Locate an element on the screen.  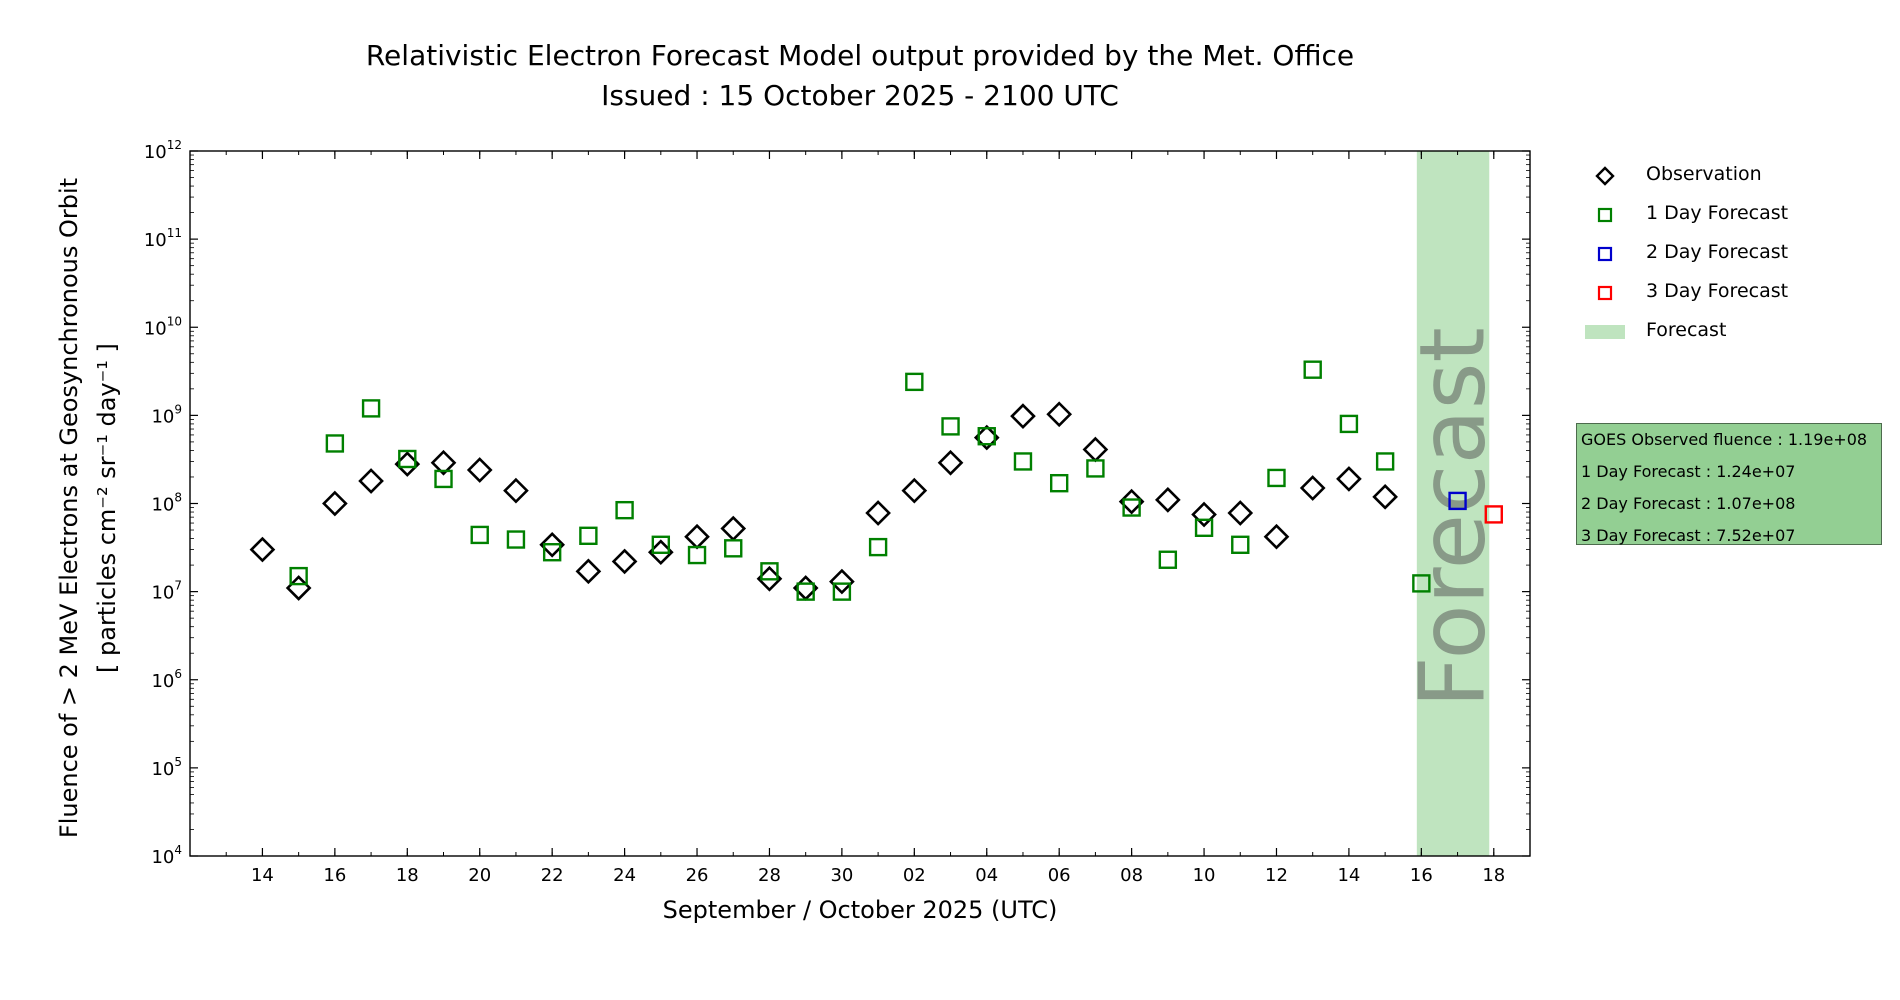
y-tick-label: 10¹⁰ is located at coordinates (163, 326).